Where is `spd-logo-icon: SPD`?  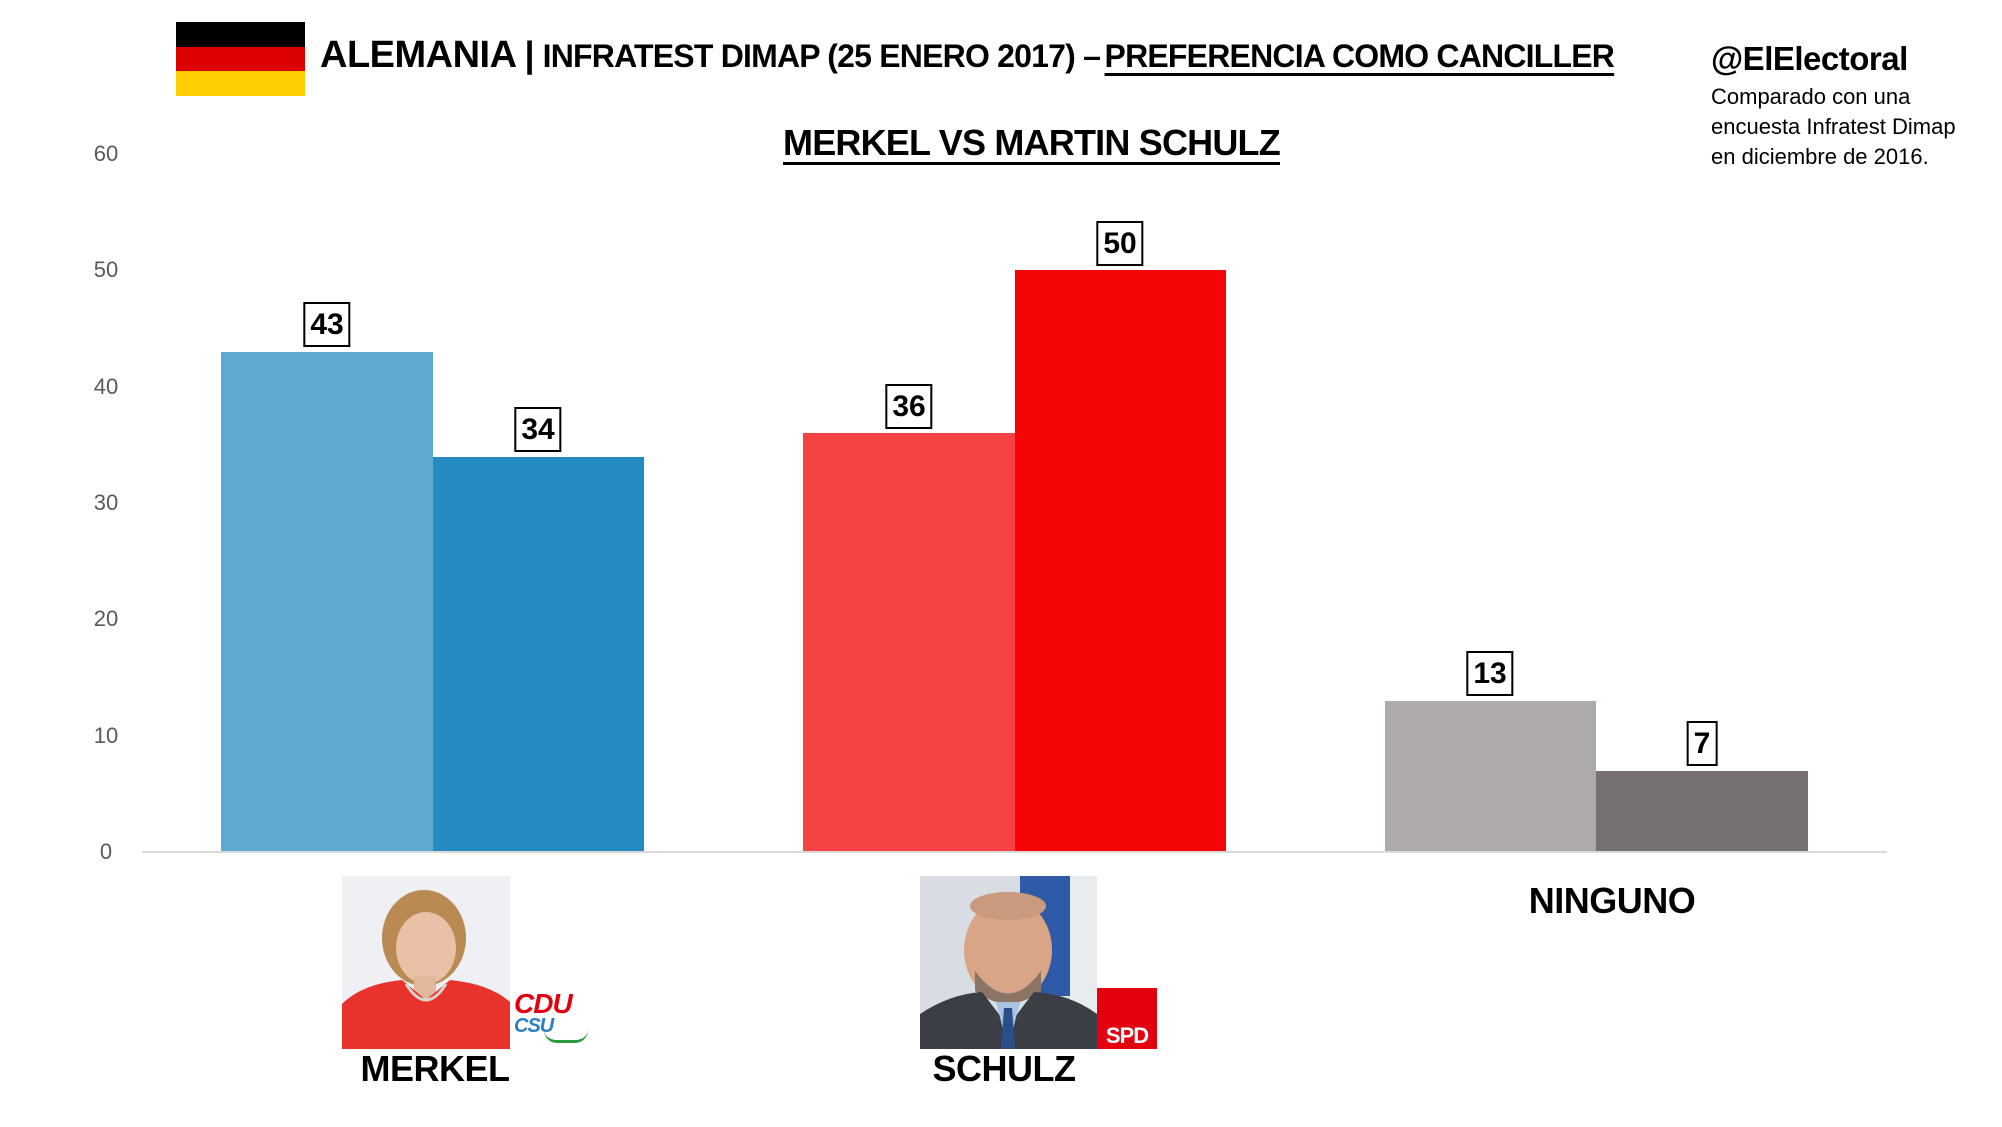 spd-logo-icon: SPD is located at coordinates (1127, 1018).